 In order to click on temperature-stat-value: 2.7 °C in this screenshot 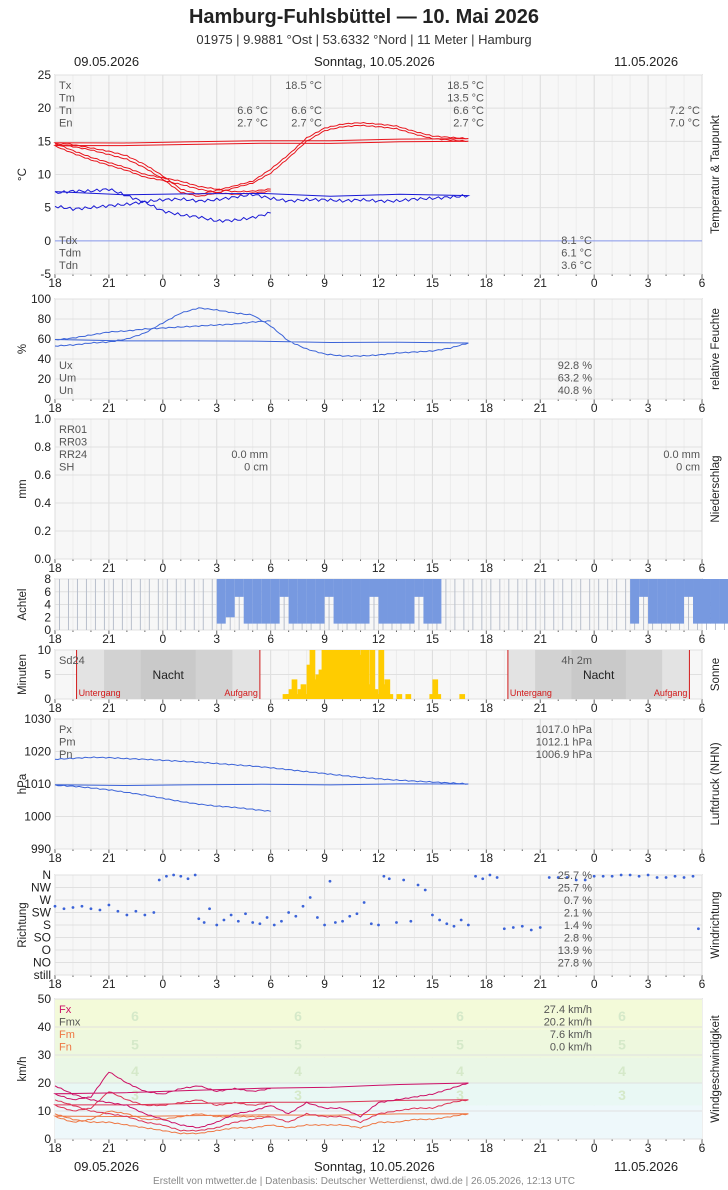, I will do `click(306, 124)`.